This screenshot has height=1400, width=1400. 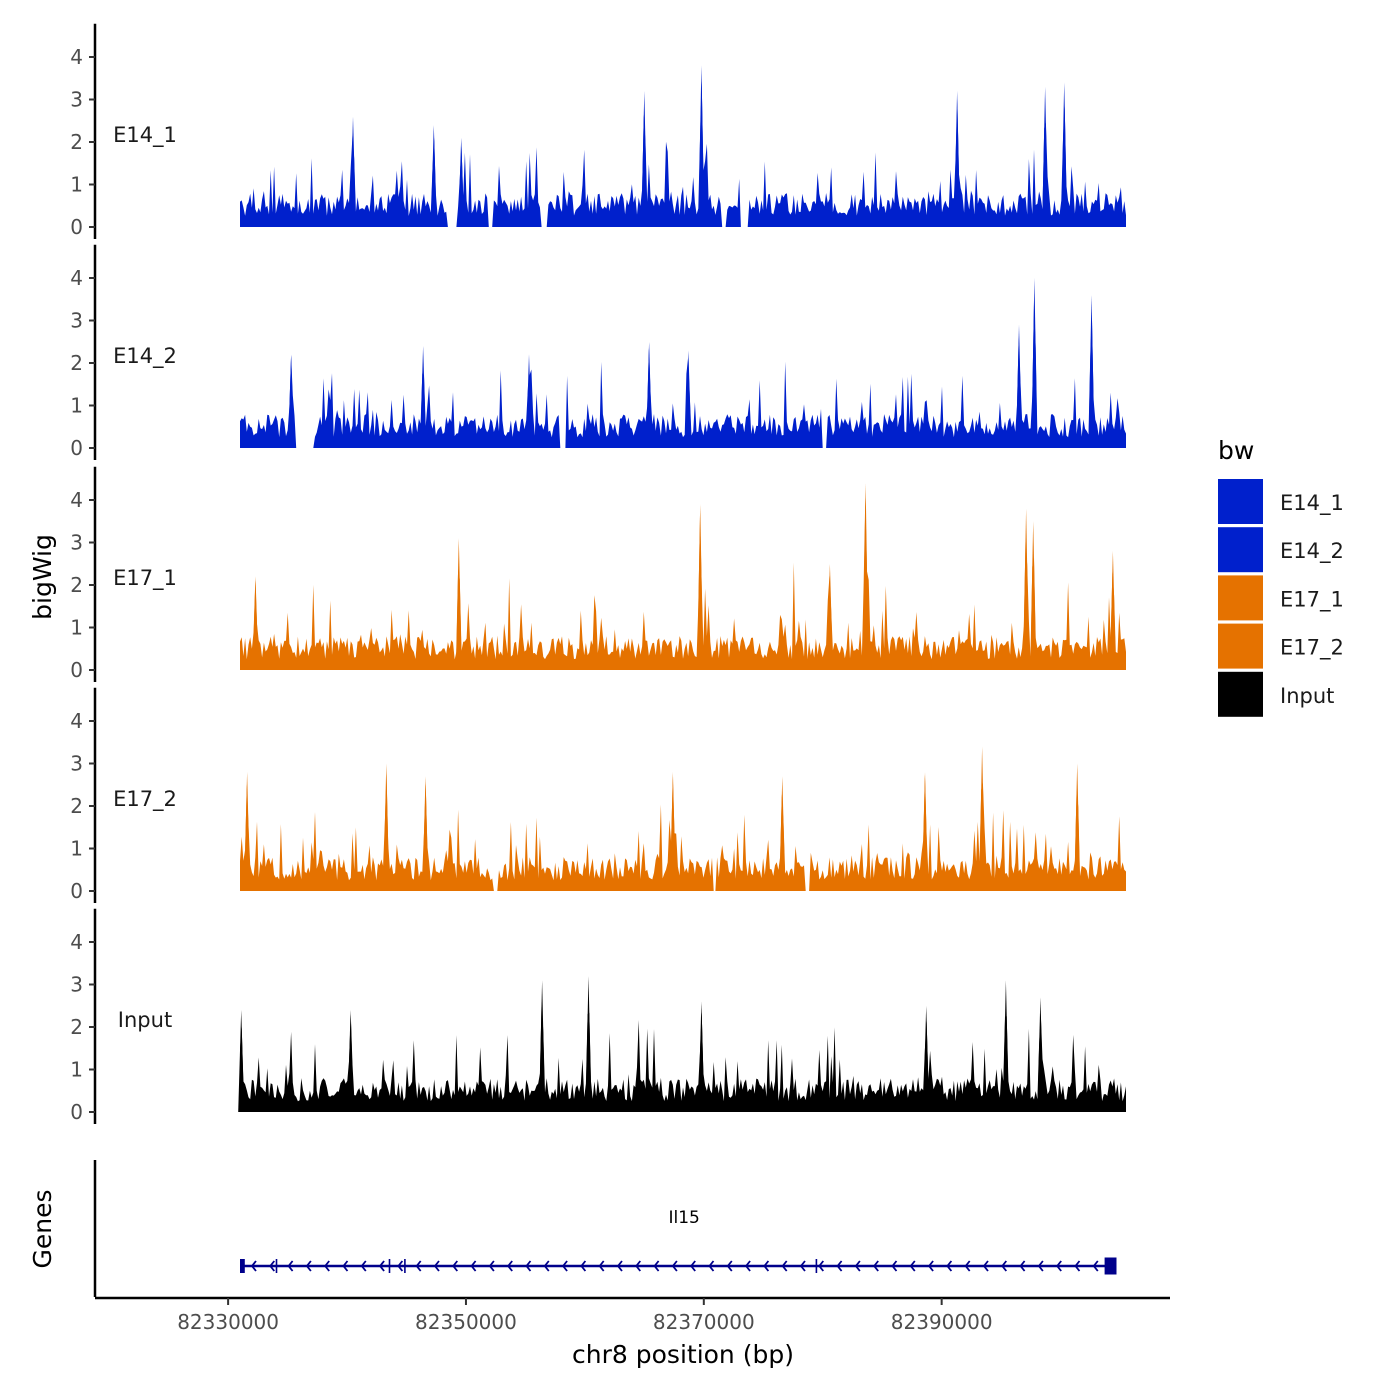 I want to click on legend-label: Input, so click(x=1307, y=696).